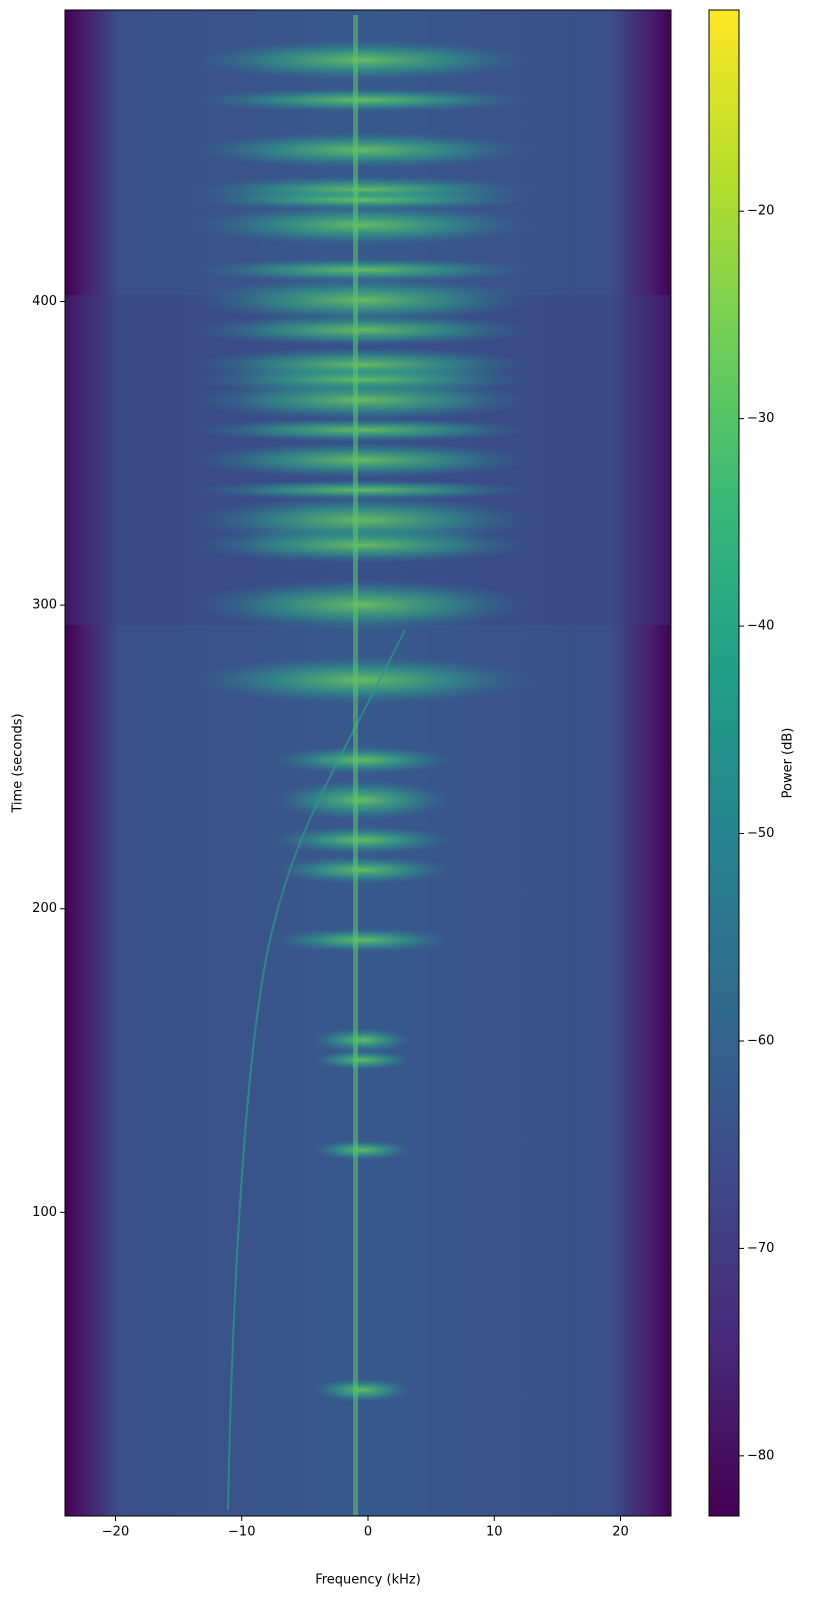  I want to click on x-tick-label: −10, so click(241, 1532).